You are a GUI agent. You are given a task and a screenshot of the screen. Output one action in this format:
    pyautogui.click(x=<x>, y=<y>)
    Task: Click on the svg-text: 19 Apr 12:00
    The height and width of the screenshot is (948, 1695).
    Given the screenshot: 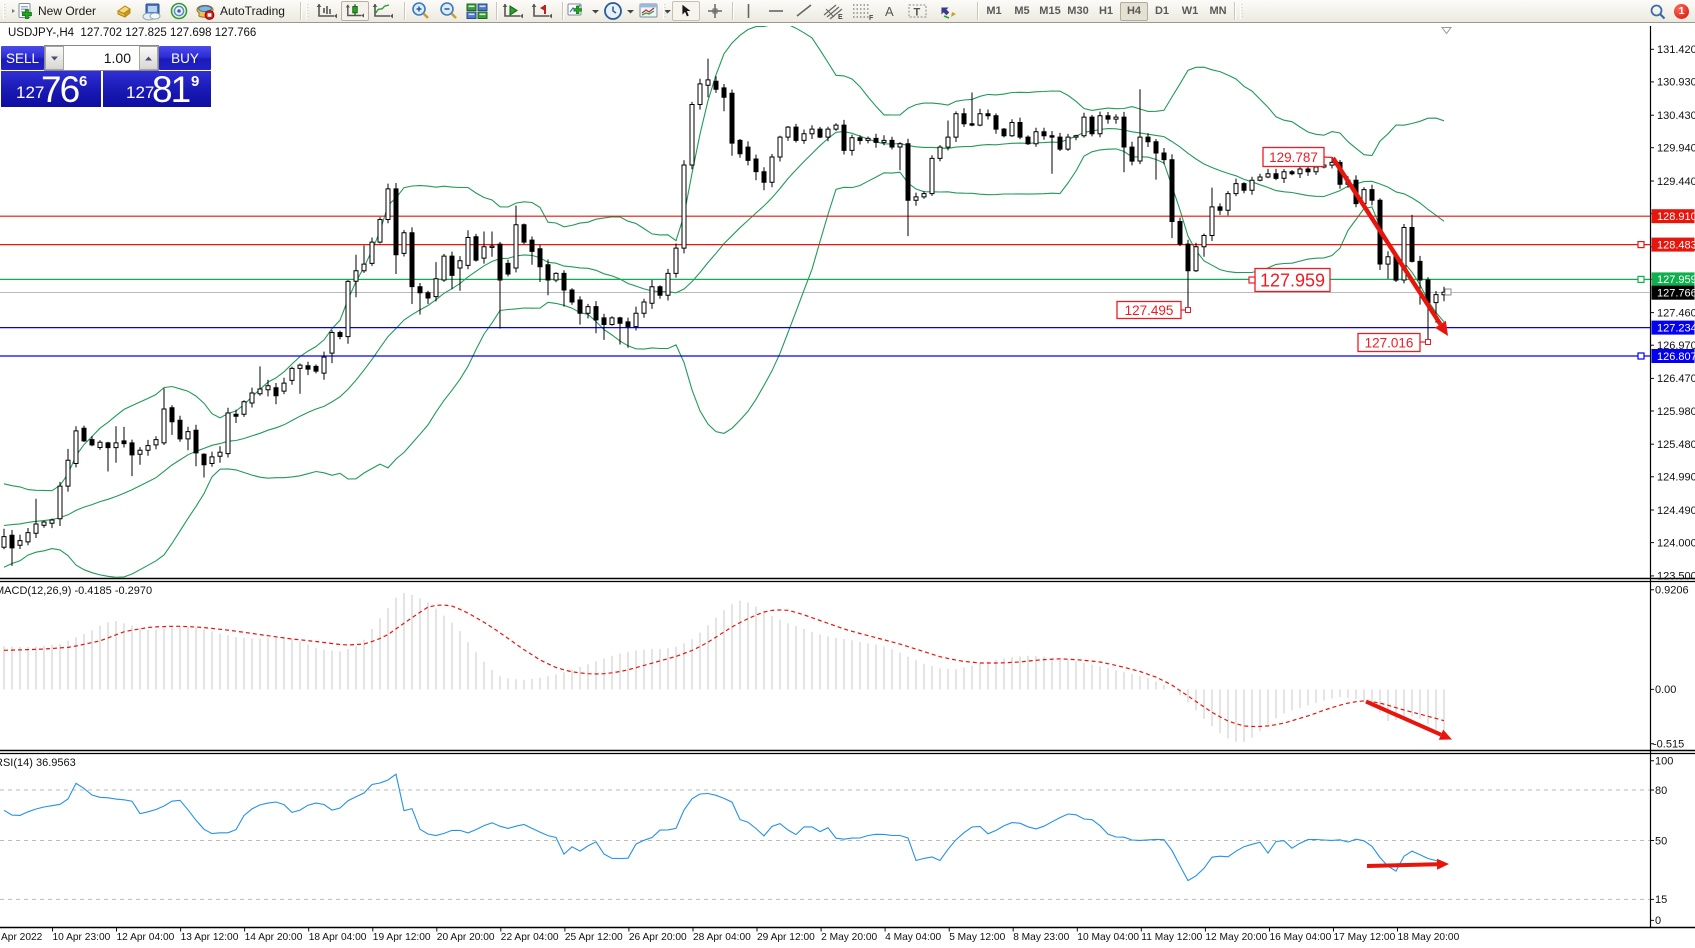 What is the action you would take?
    pyautogui.click(x=402, y=937)
    